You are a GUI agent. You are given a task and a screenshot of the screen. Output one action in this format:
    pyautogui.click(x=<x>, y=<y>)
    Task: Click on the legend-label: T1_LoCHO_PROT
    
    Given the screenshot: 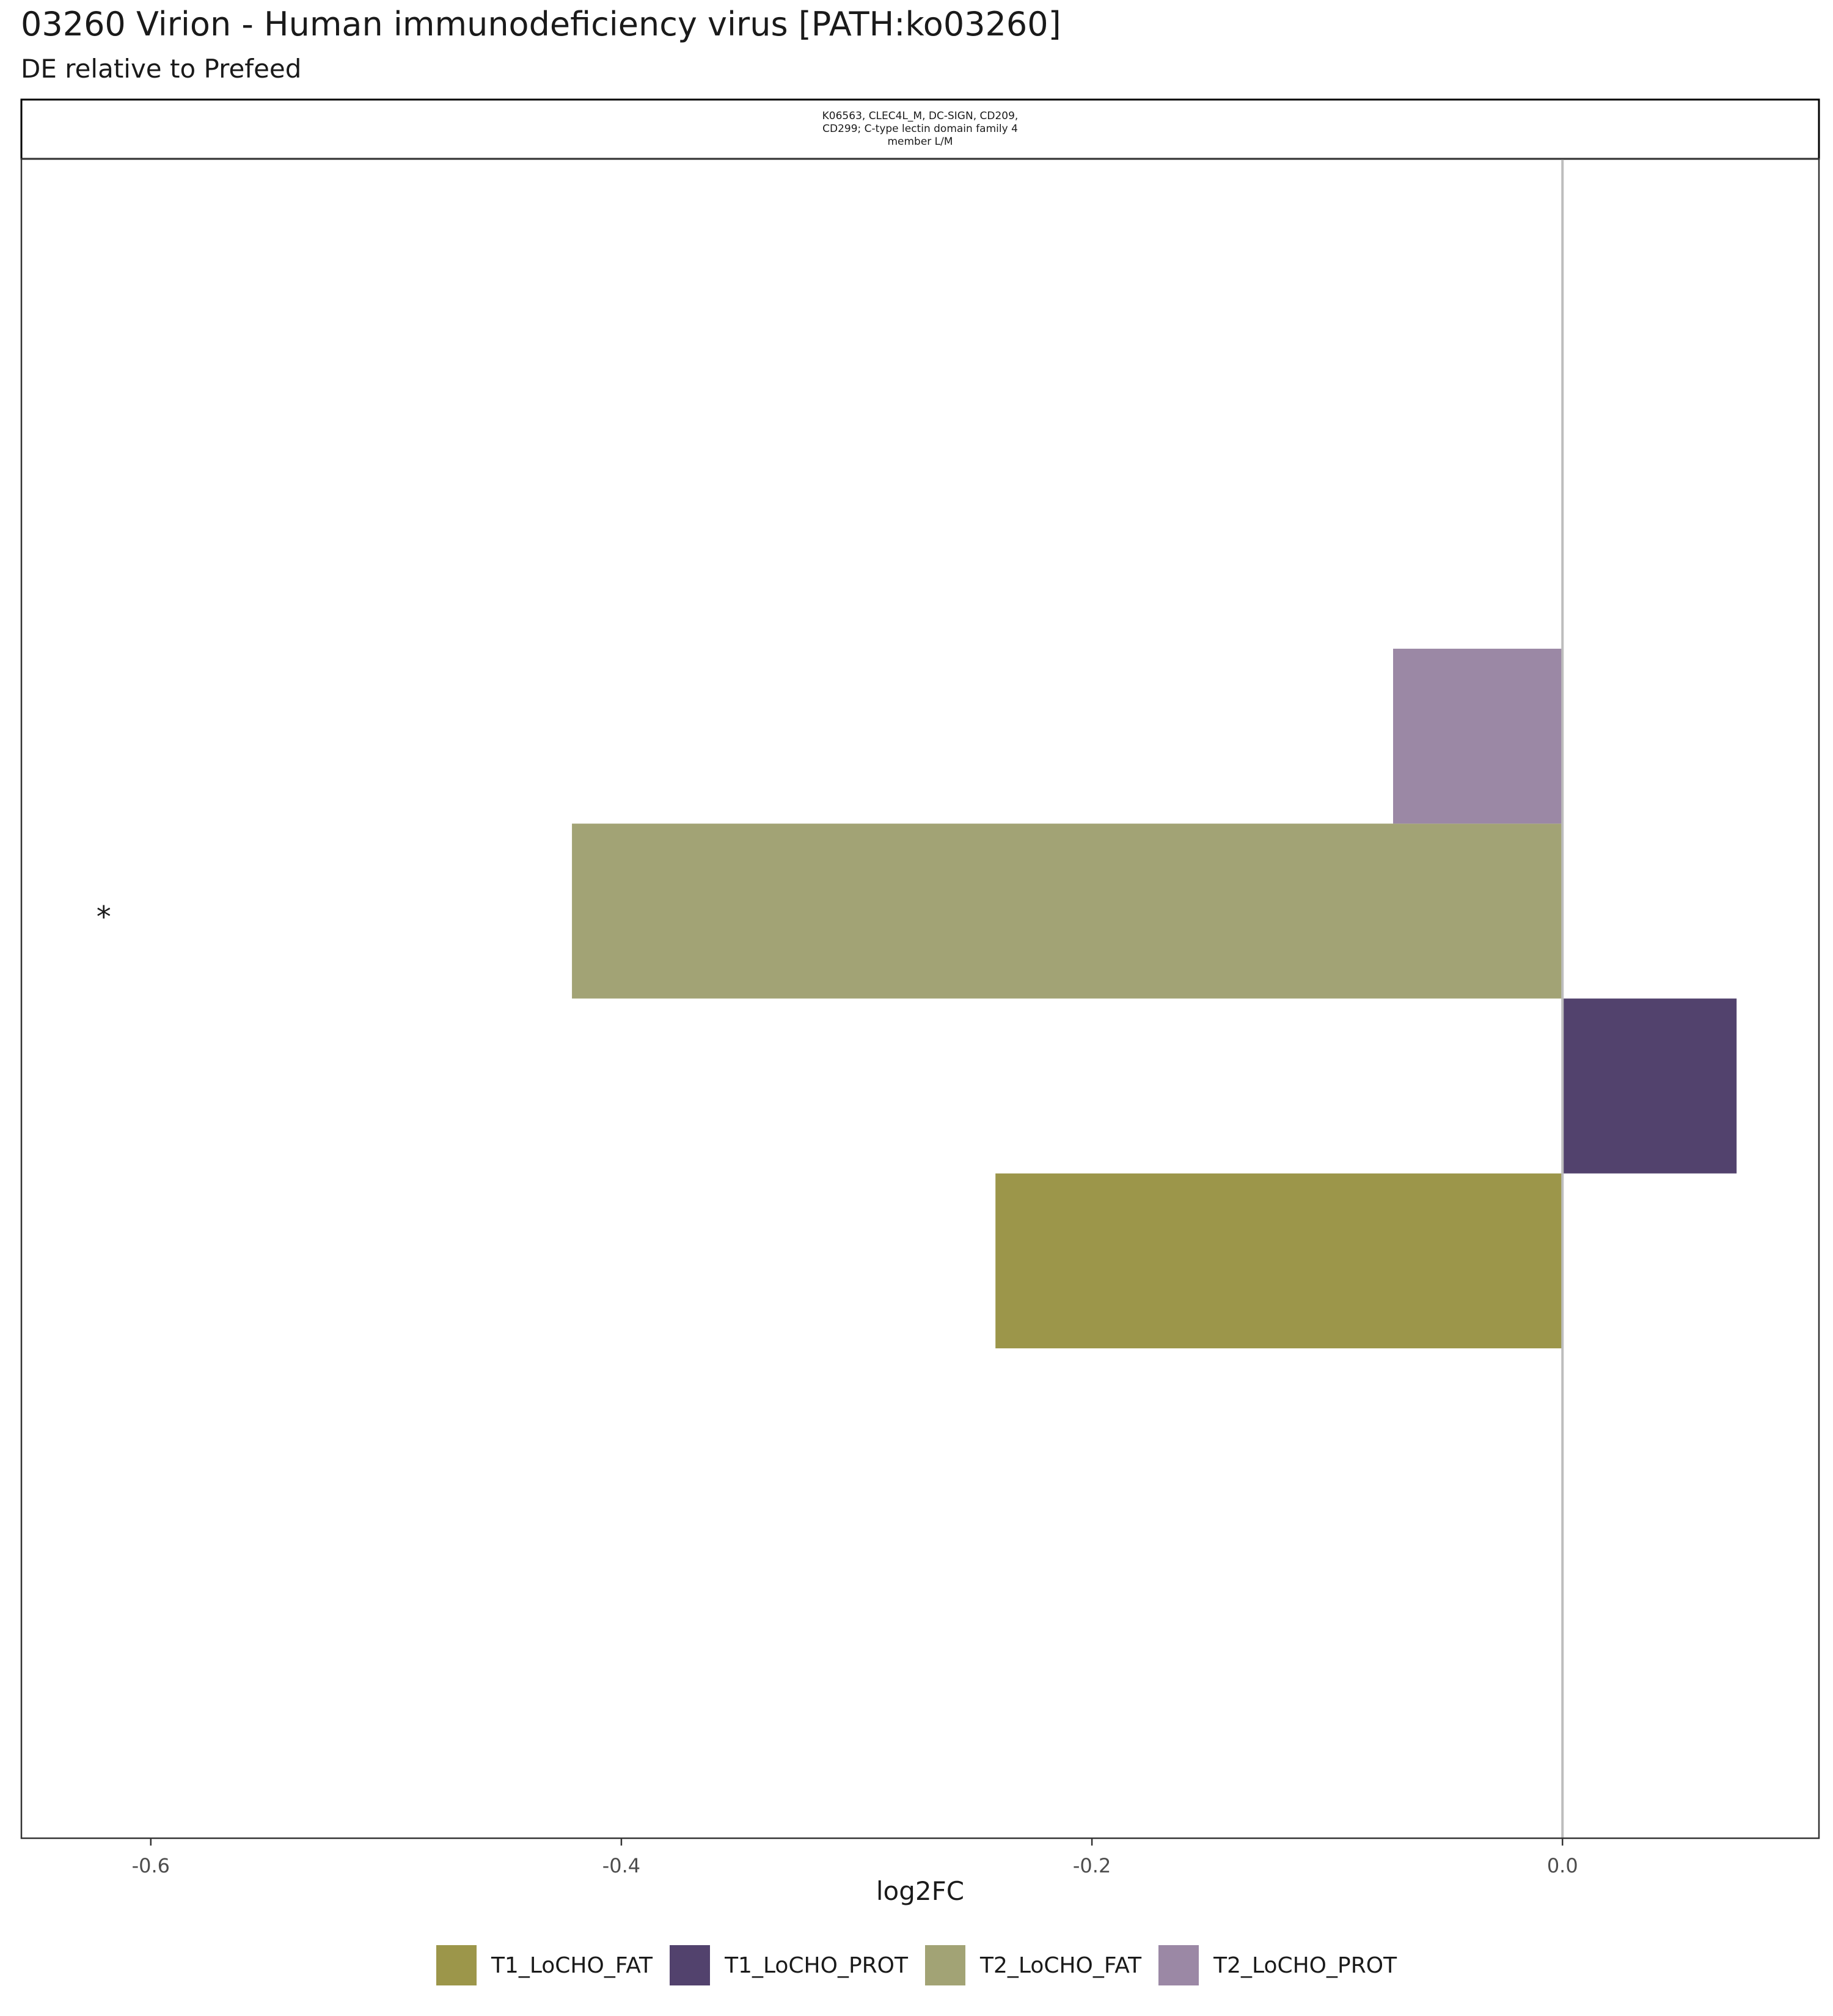 What is the action you would take?
    pyautogui.click(x=816, y=1965)
    